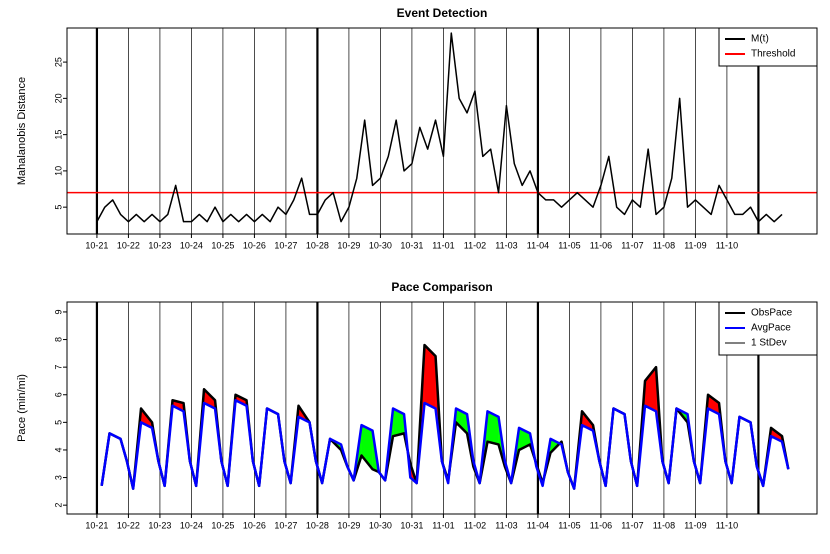  I want to click on y-tick-label: 15, so click(58, 135).